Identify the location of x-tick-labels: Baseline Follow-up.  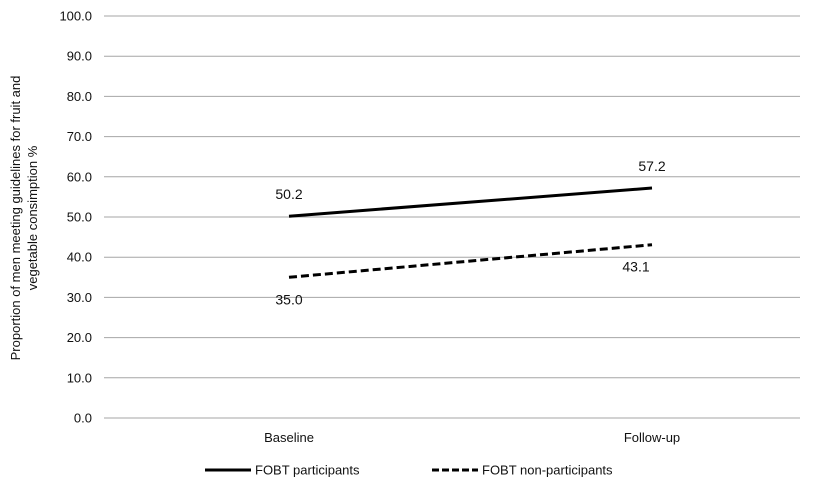
(472, 437).